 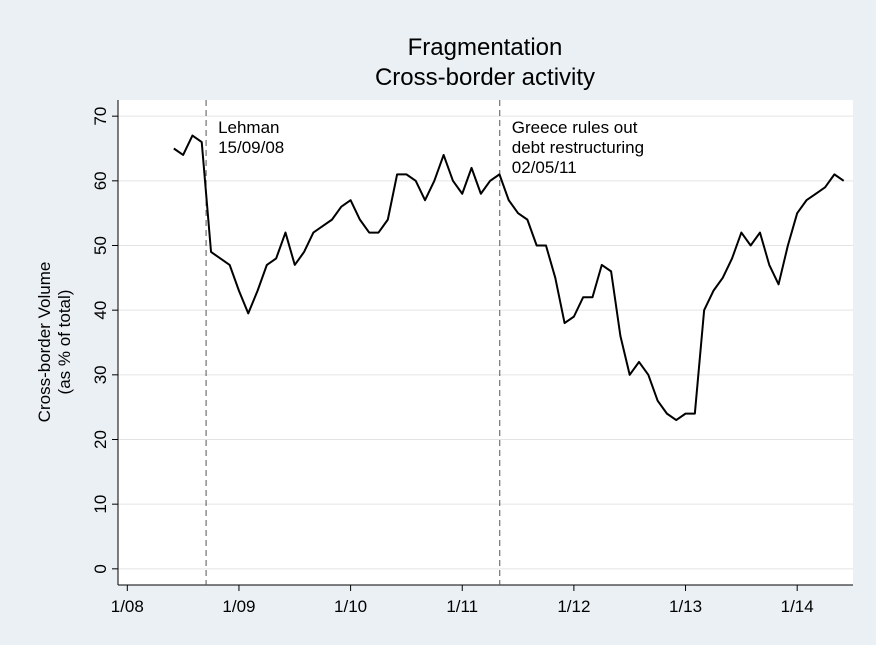 I want to click on y-tick-label: 20, so click(x=100, y=439).